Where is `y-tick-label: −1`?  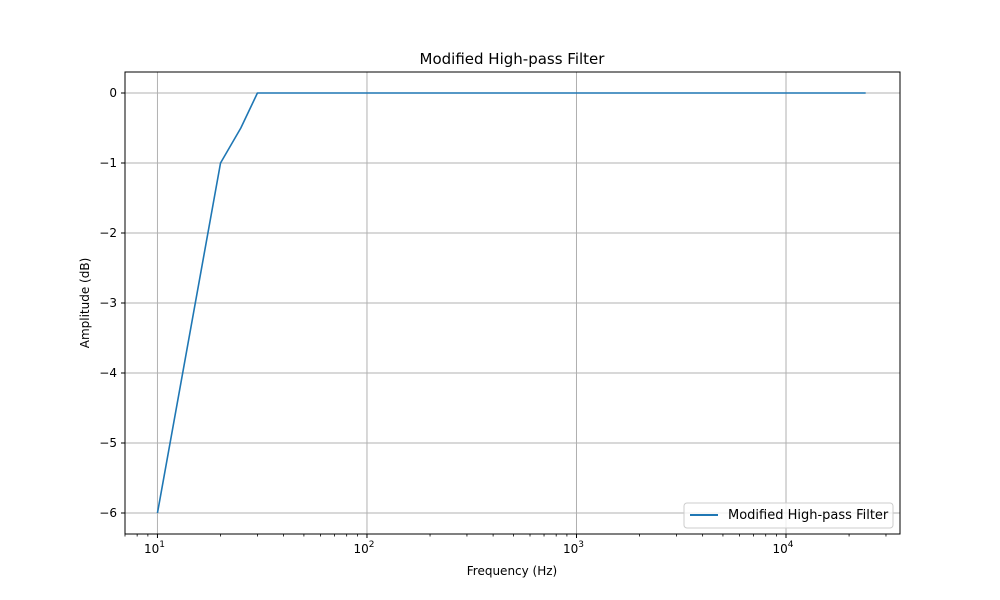
y-tick-label: −1 is located at coordinates (108, 163).